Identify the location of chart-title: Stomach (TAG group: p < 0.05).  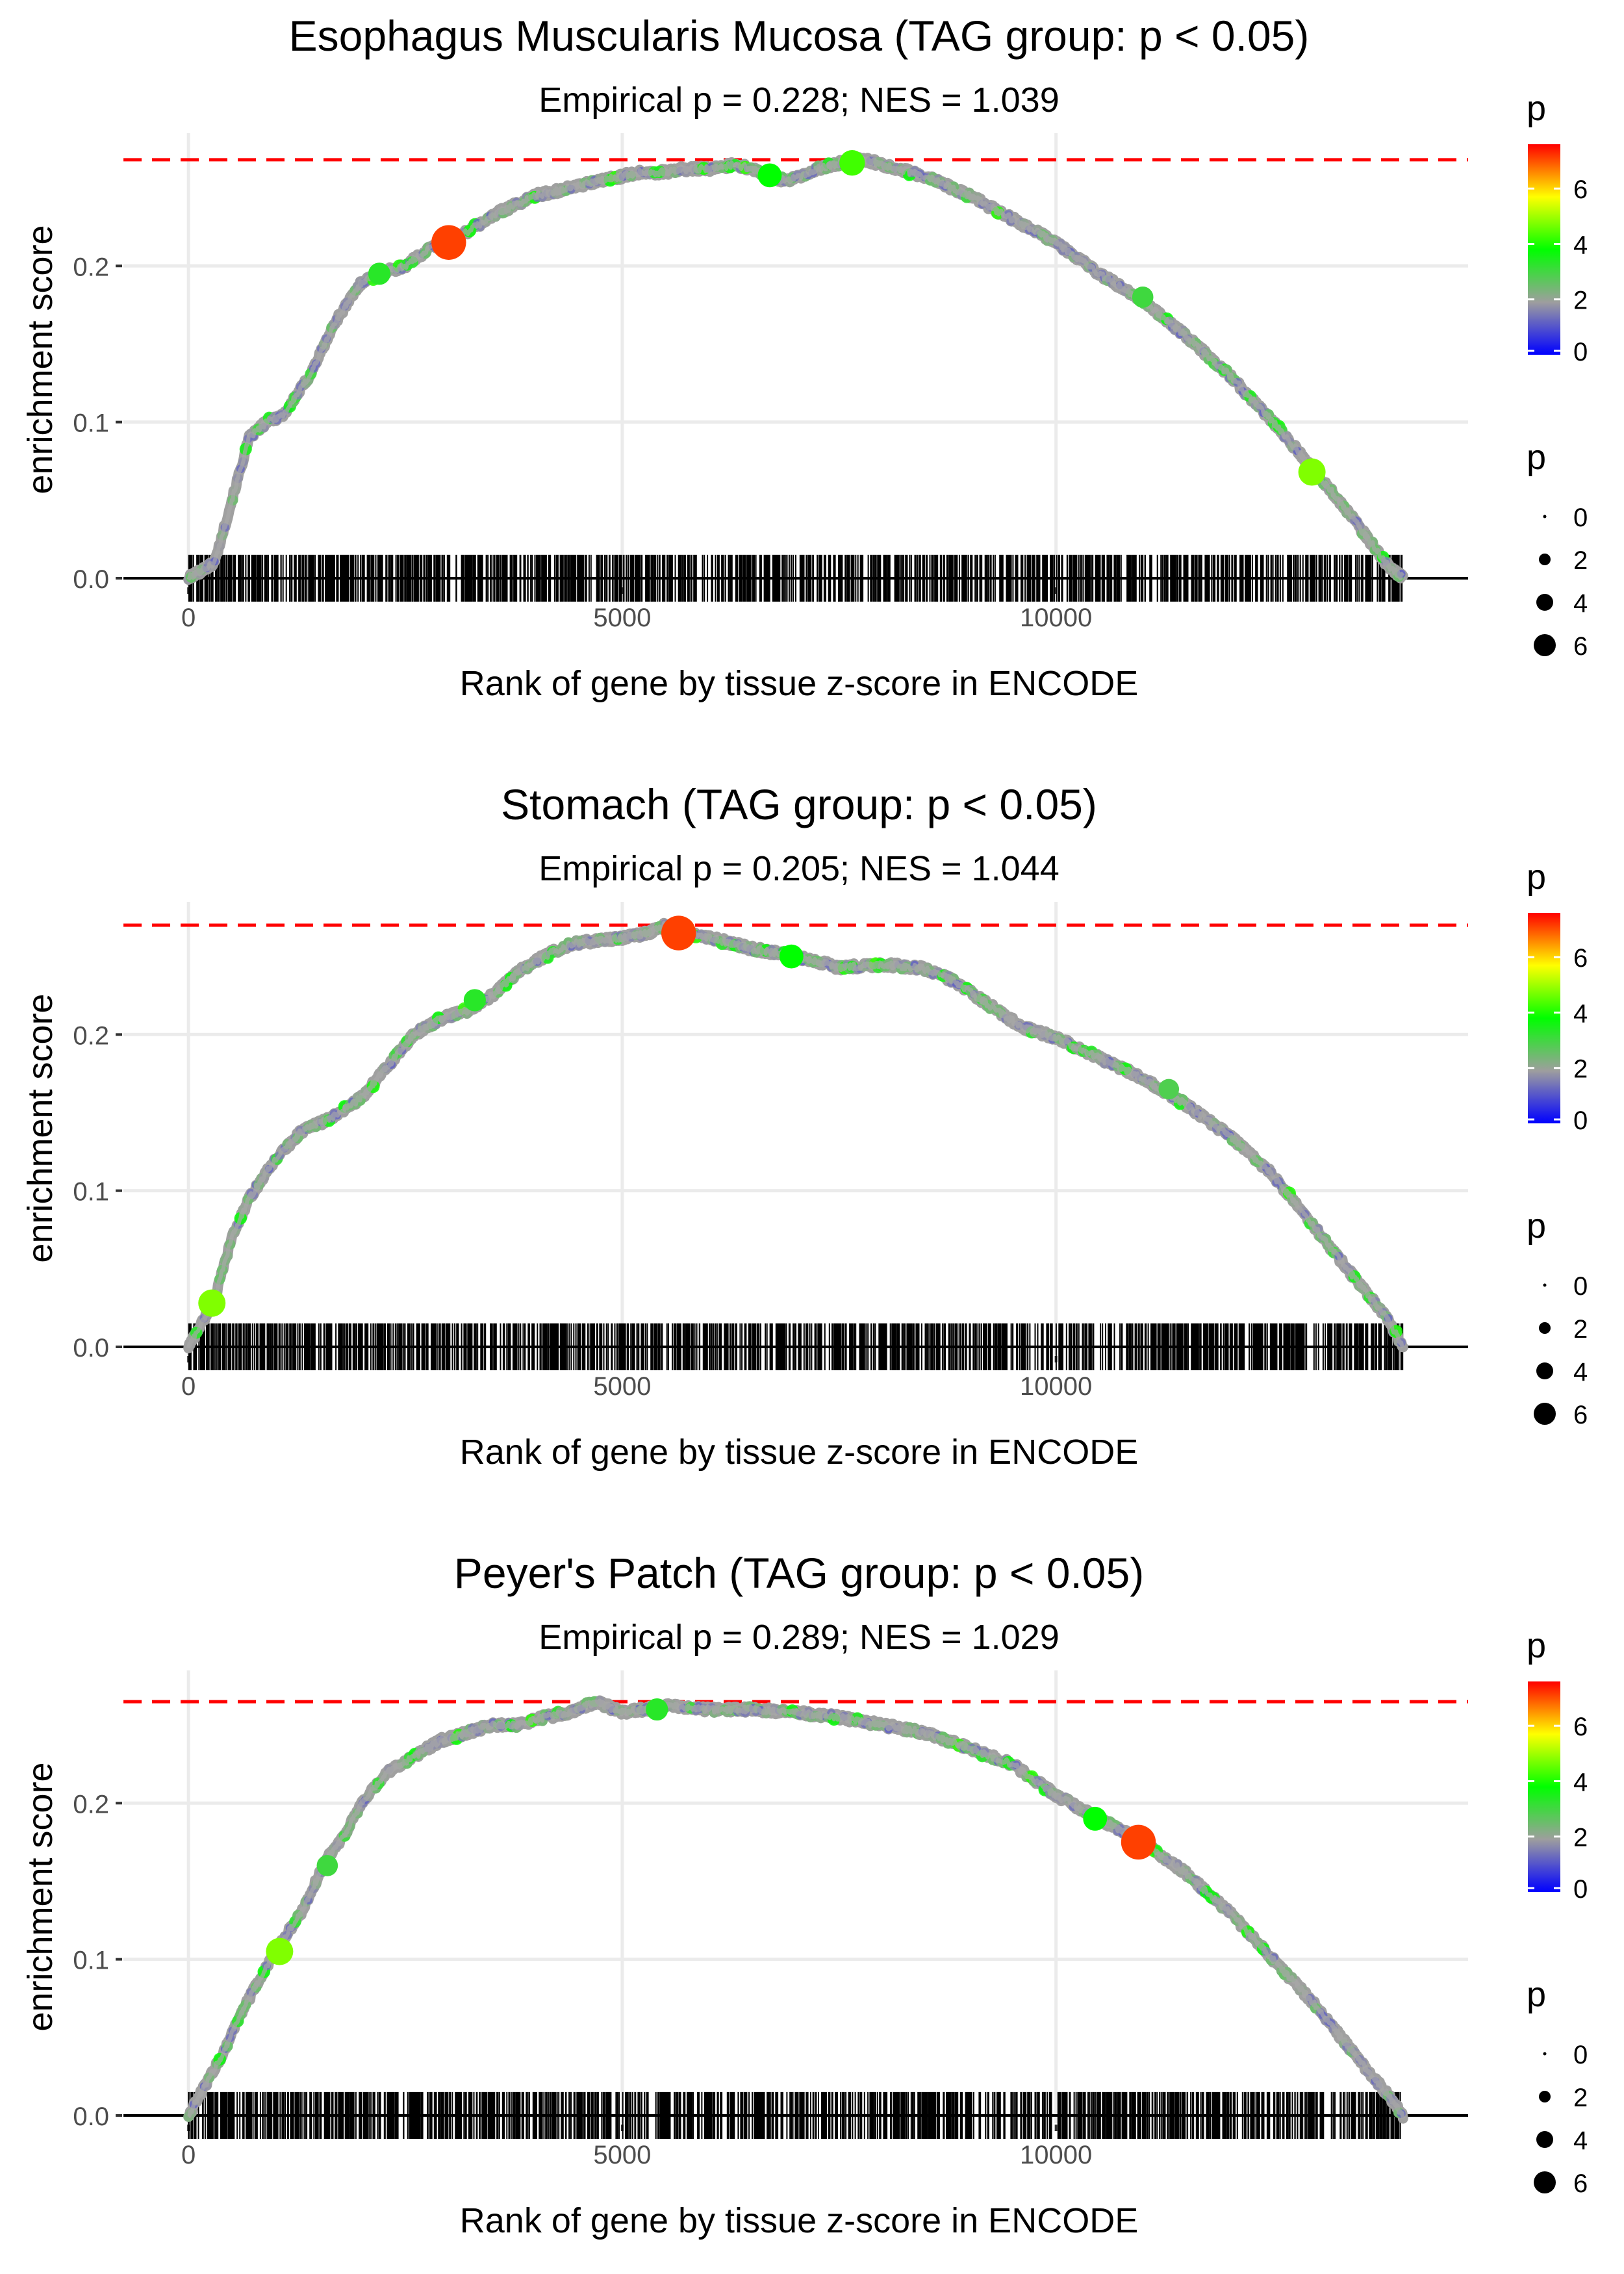
(799, 804).